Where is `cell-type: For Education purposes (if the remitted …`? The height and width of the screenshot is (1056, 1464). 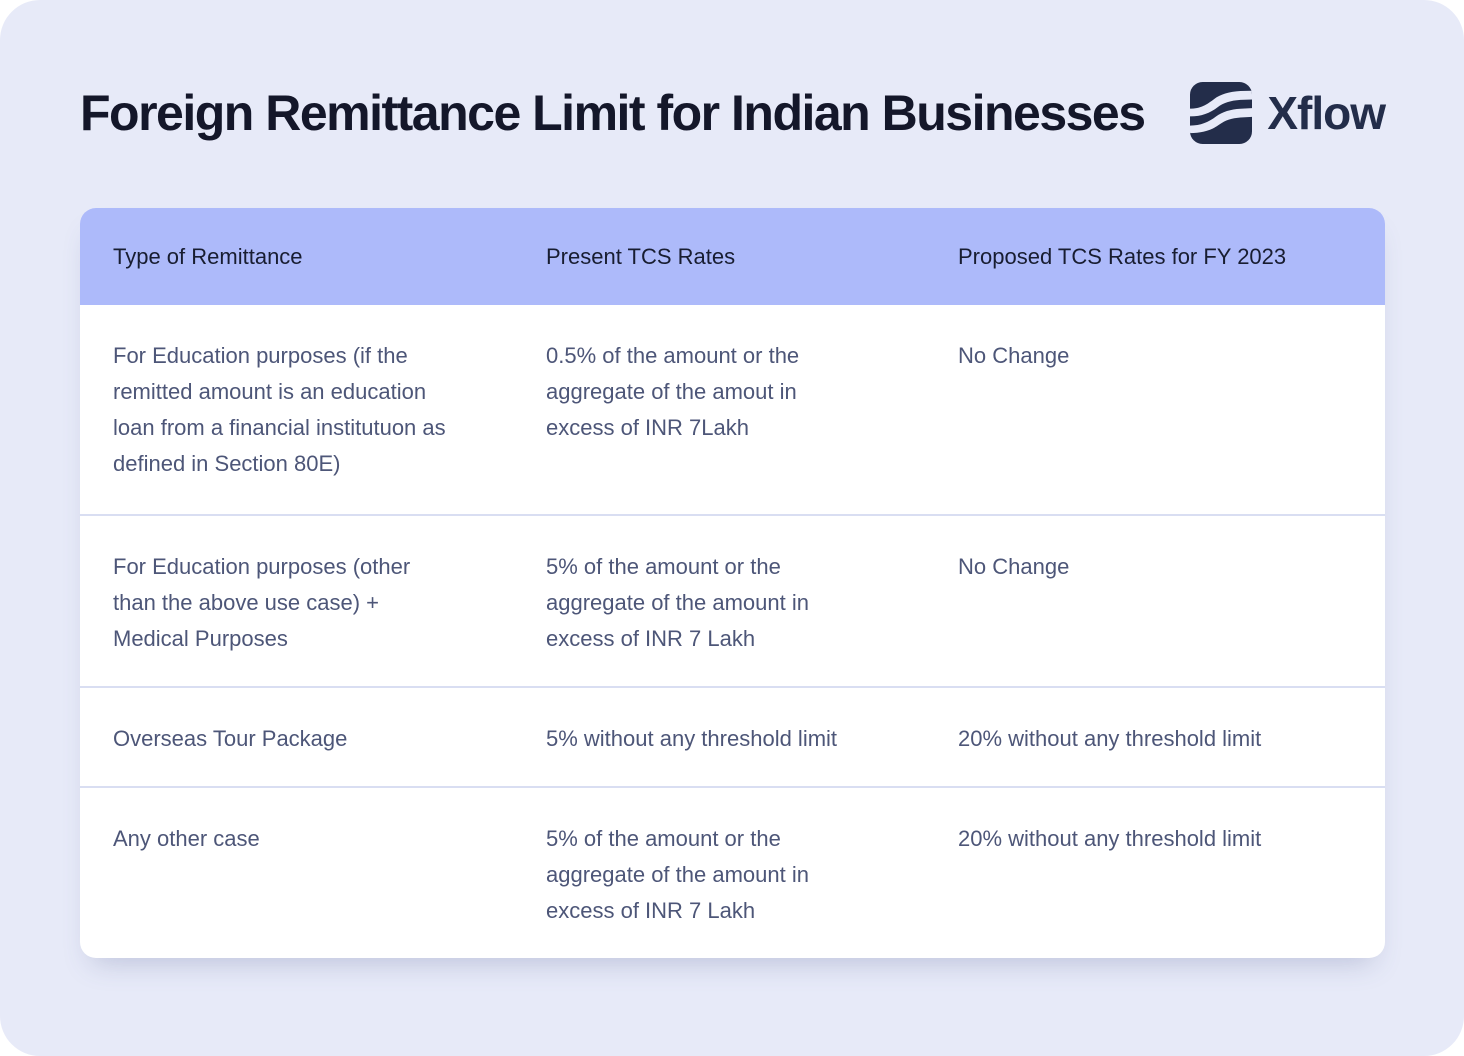
cell-type: For Education purposes (if the remitted … is located at coordinates (279, 409).